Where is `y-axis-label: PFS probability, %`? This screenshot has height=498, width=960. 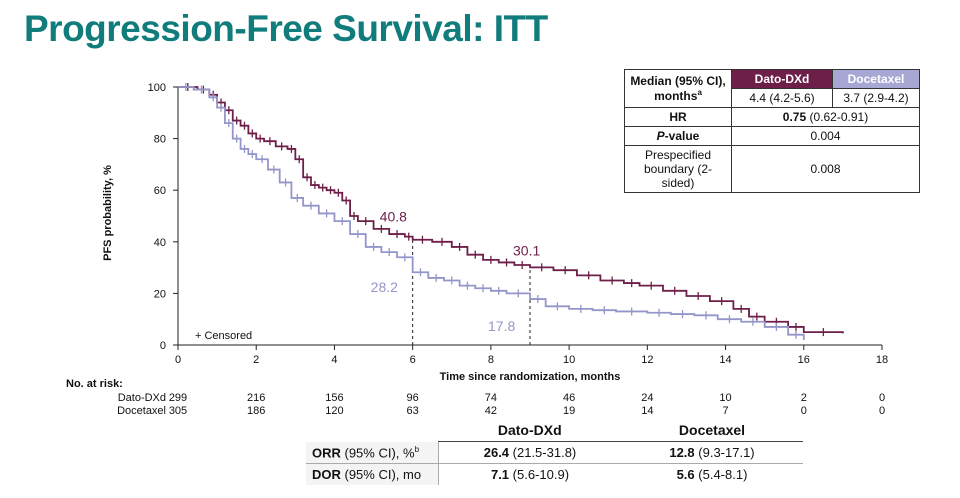
y-axis-label: PFS probability, % is located at coordinates (108, 213).